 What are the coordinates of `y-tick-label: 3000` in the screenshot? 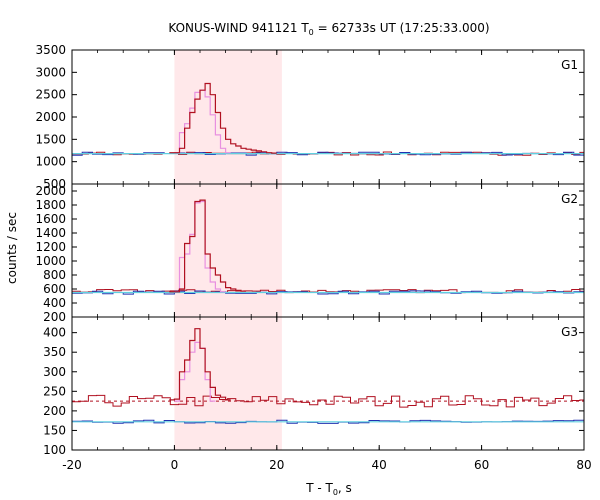 It's located at (50, 72).